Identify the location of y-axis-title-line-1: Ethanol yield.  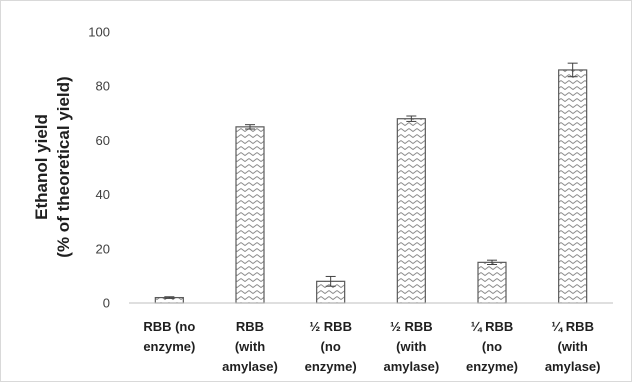
(41, 167).